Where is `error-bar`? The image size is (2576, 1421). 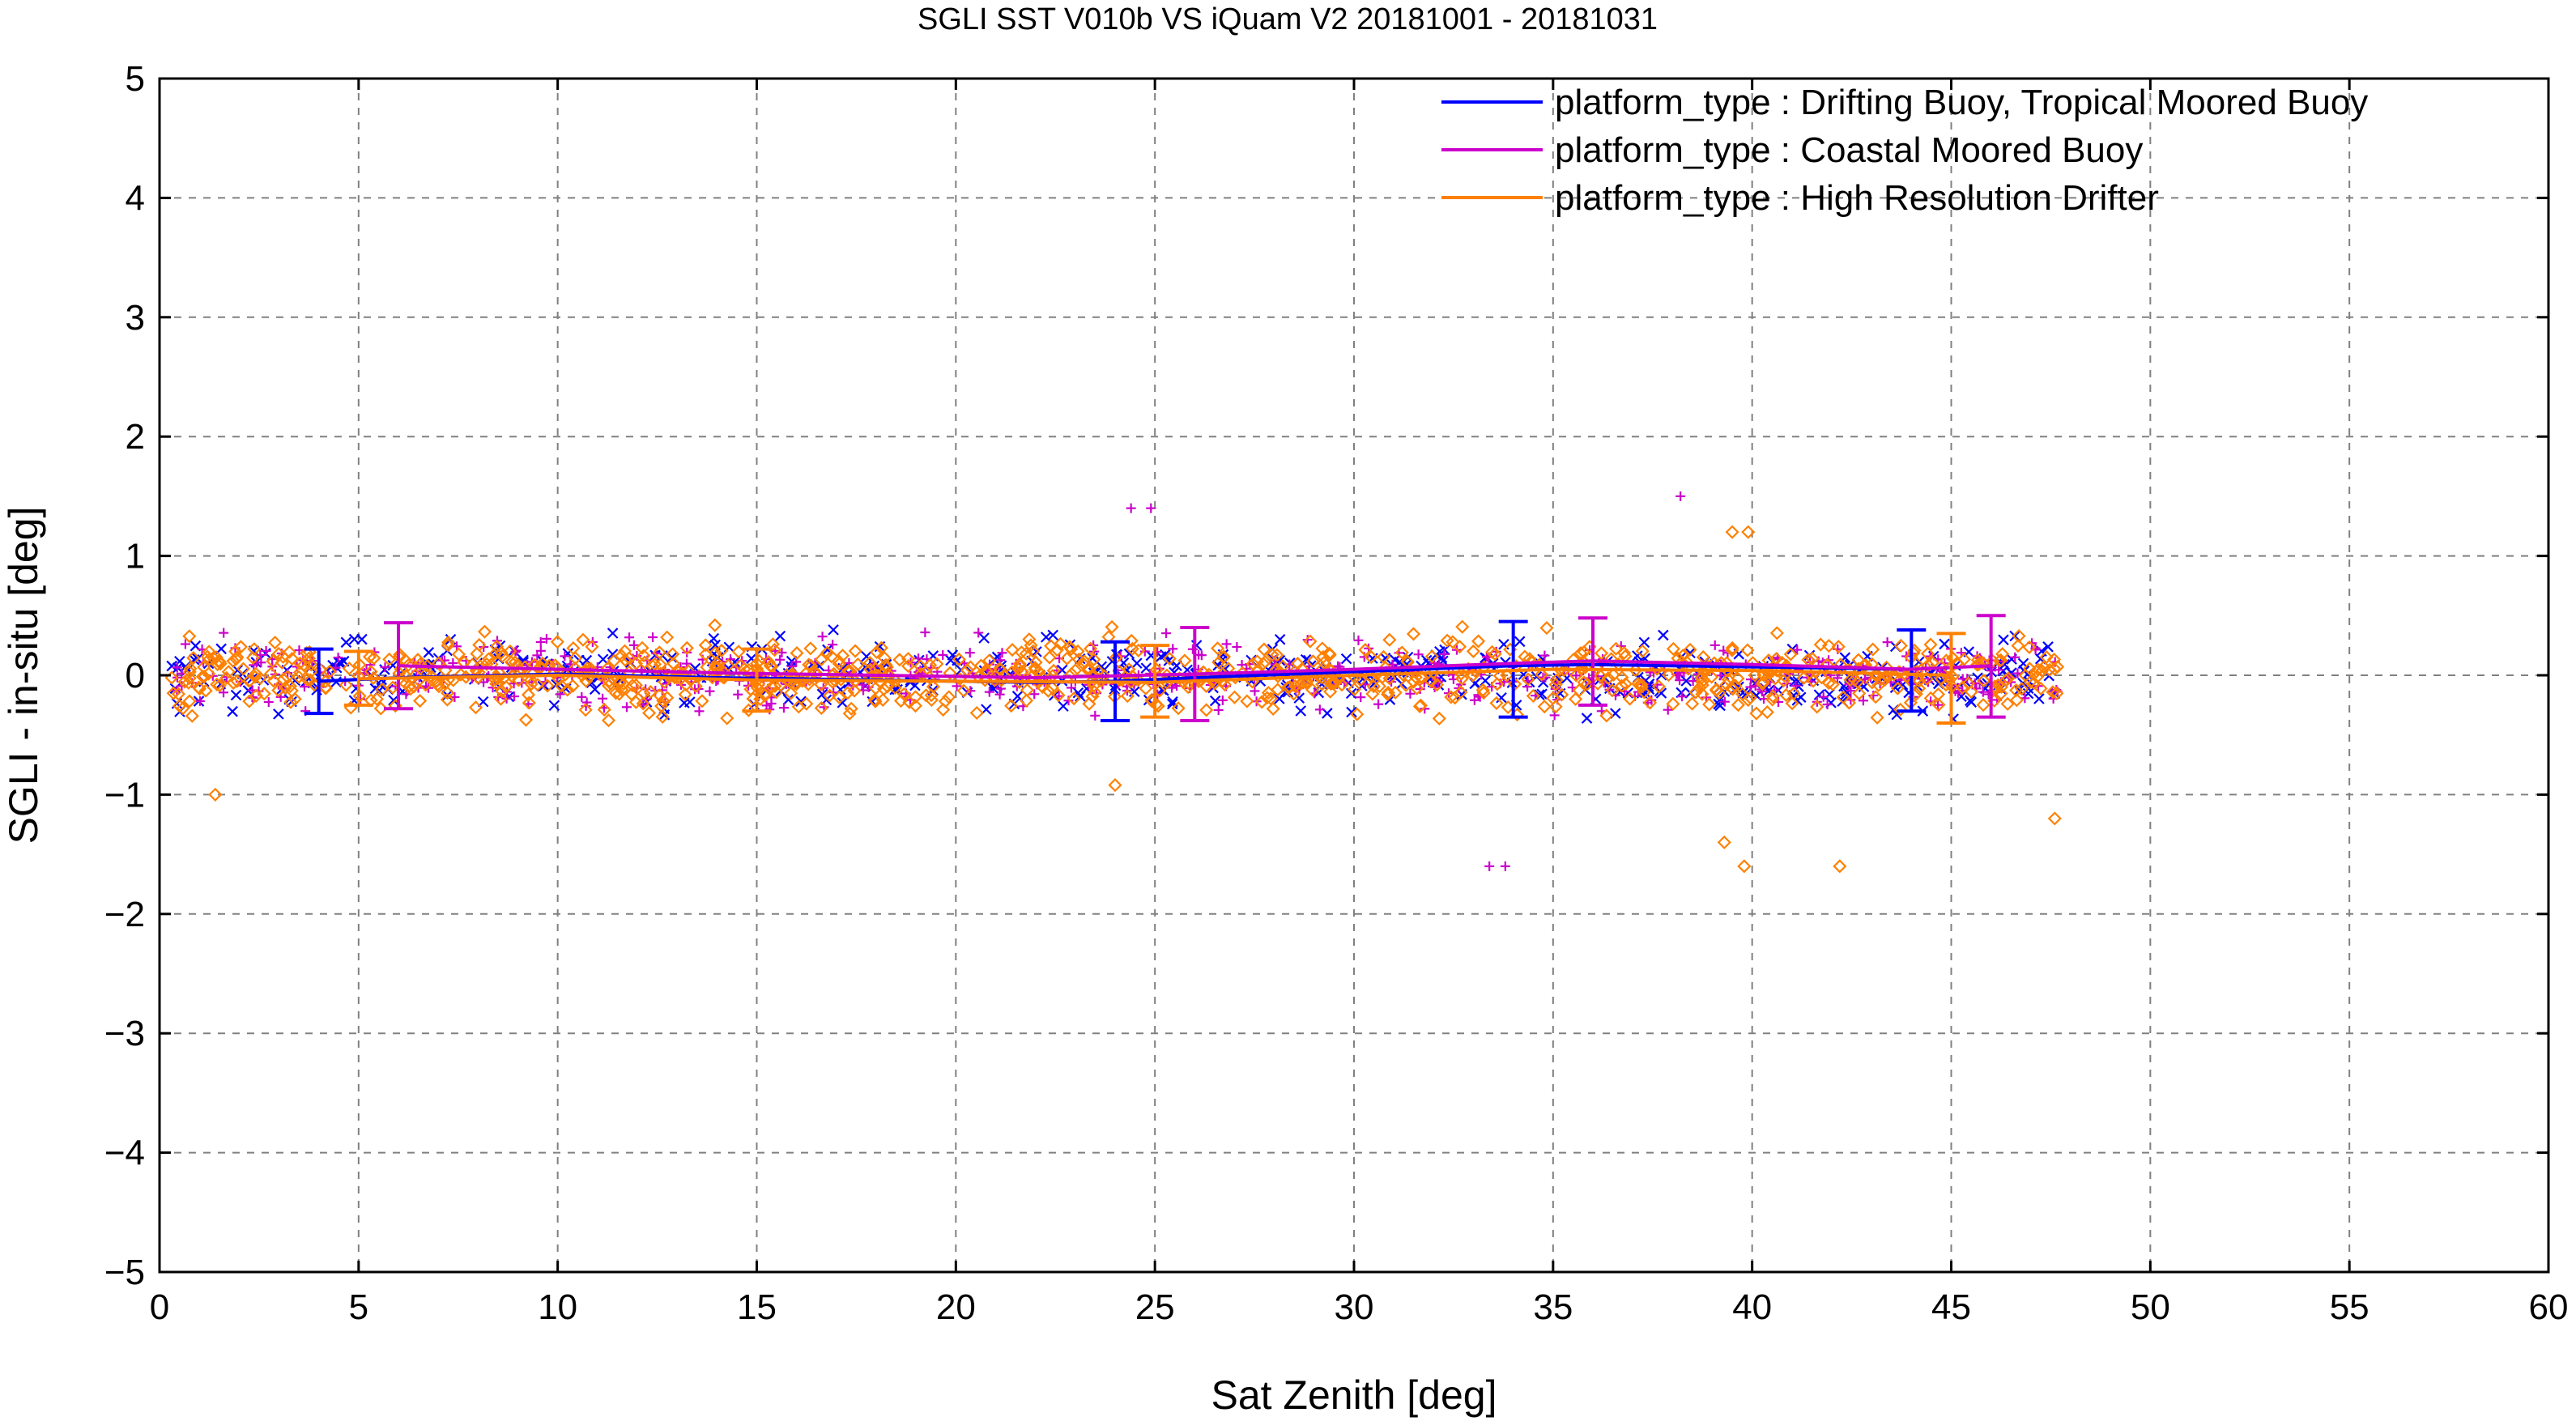 error-bar is located at coordinates (757, 680).